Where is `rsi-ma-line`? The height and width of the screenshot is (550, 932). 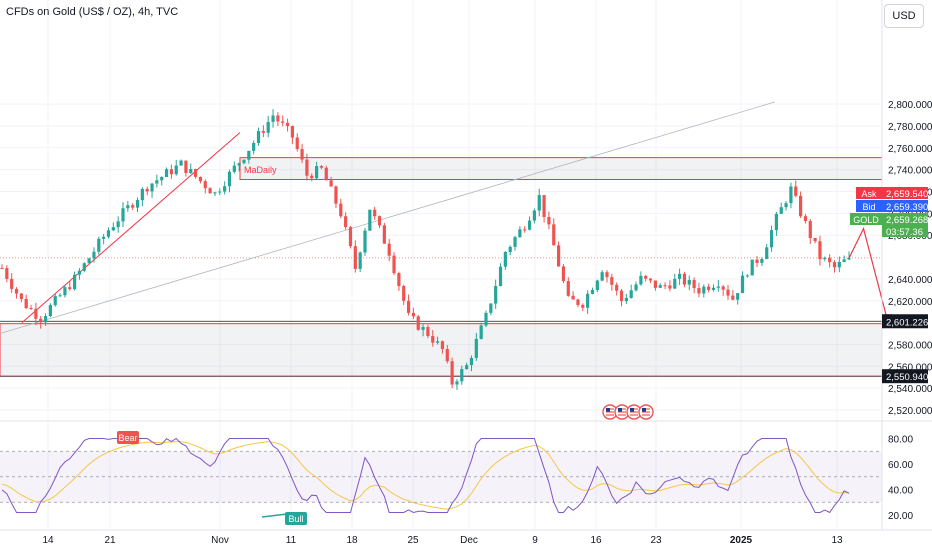
rsi-ma-line is located at coordinates (425, 475).